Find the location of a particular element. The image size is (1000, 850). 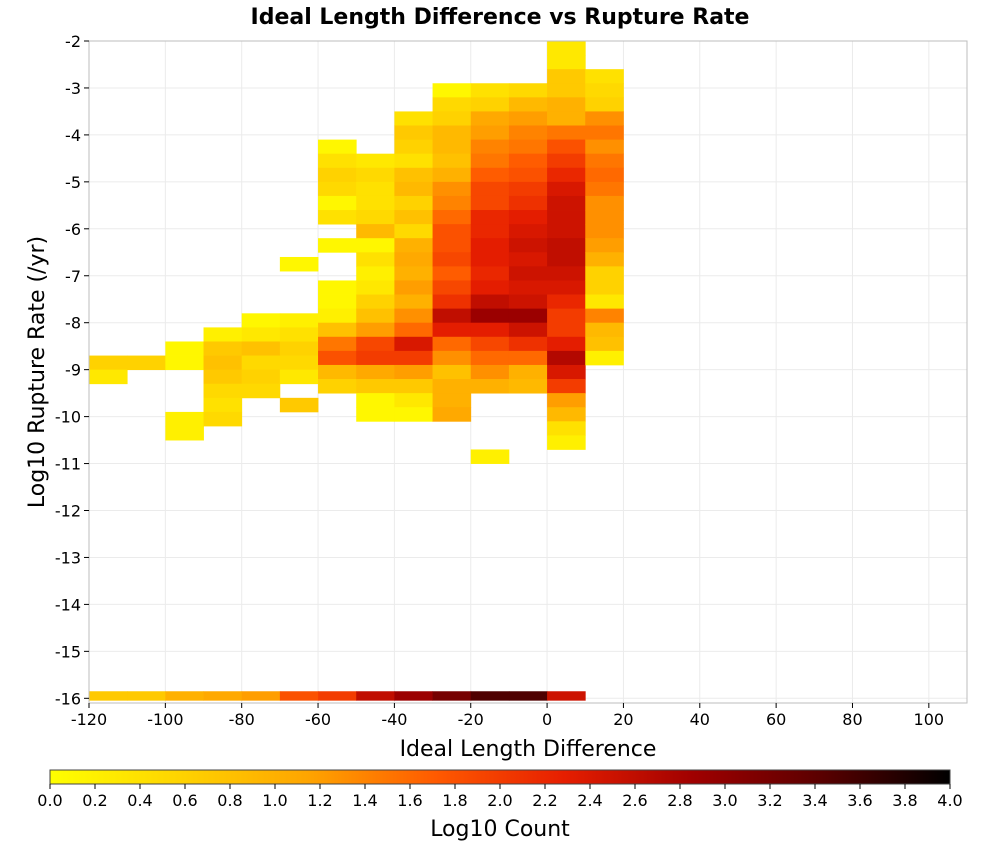

colorbar is located at coordinates (500, 777).